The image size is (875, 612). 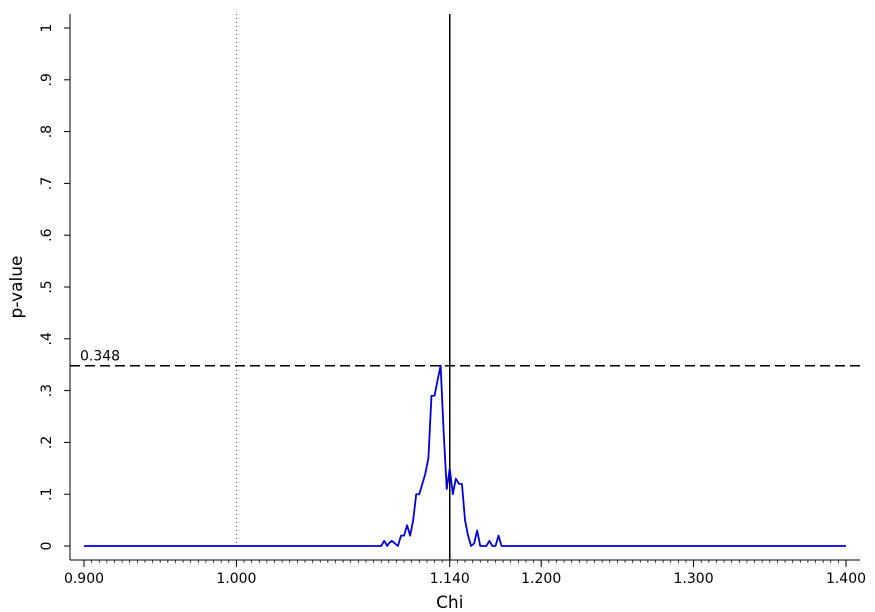 I want to click on x-axis-title: Chi, so click(x=449, y=602).